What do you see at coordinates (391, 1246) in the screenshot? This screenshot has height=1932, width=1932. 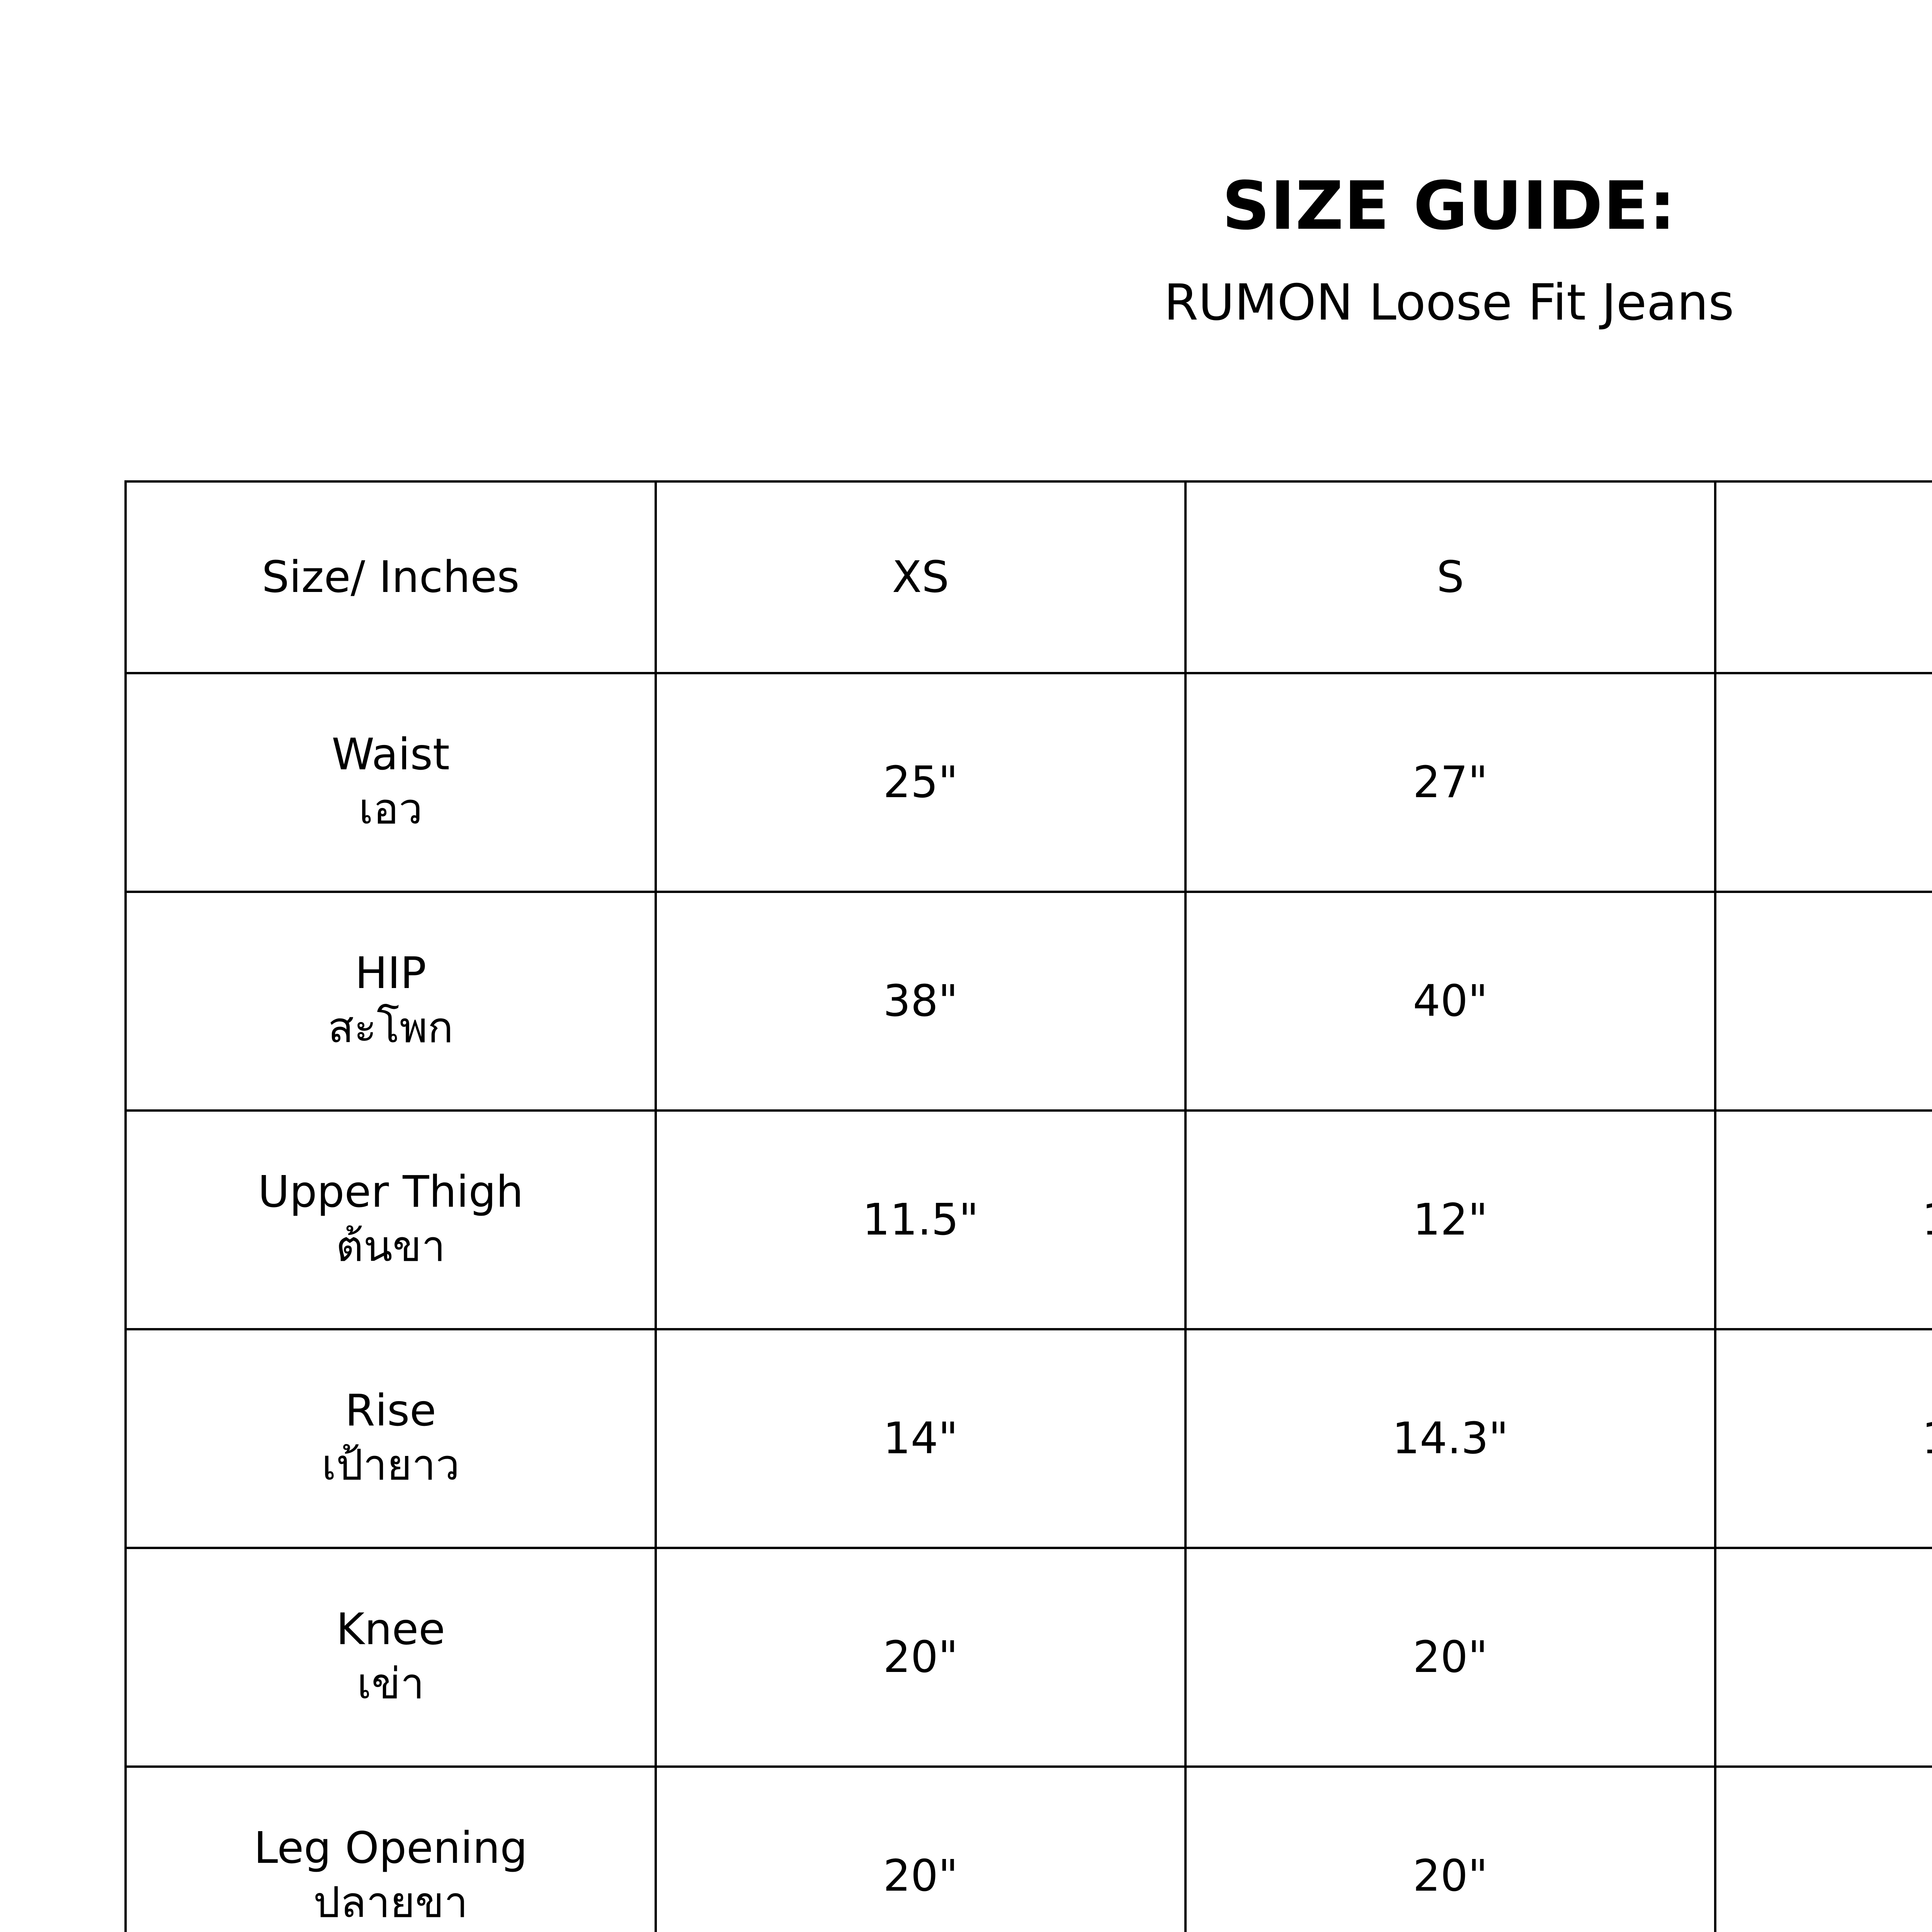 I see `row-label-th: ต้นขา` at bounding box center [391, 1246].